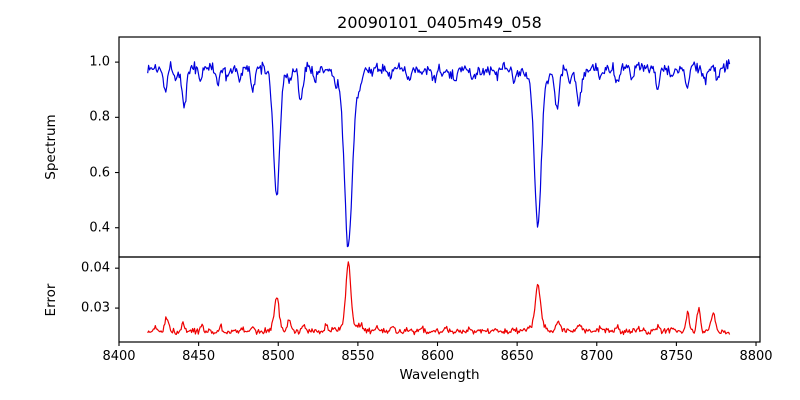 The image size is (800, 400). I want to click on x-tick-label: 8500, so click(278, 356).